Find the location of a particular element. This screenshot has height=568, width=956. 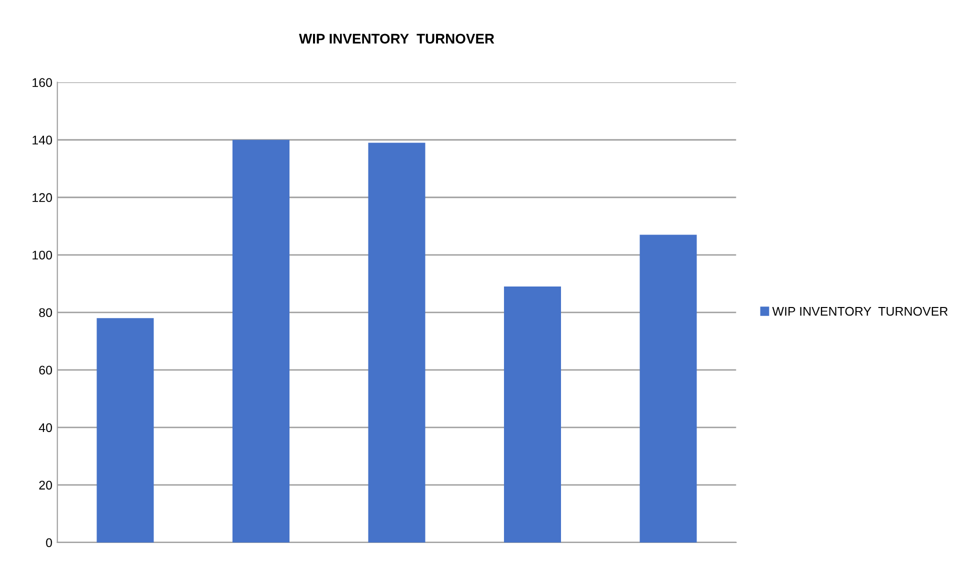

y-tick-label: 60 is located at coordinates (45, 370).